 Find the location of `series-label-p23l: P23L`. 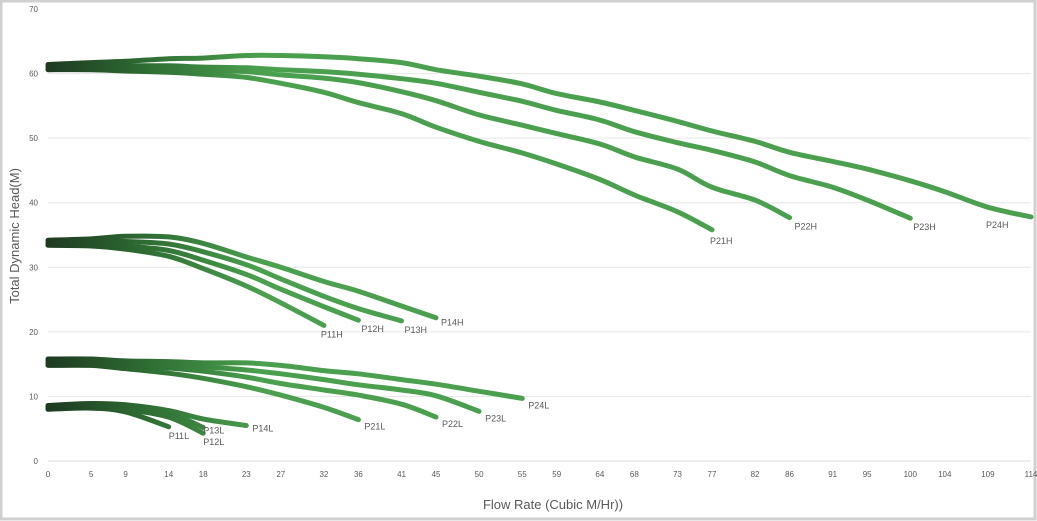

series-label-p23l: P23L is located at coordinates (495, 418).